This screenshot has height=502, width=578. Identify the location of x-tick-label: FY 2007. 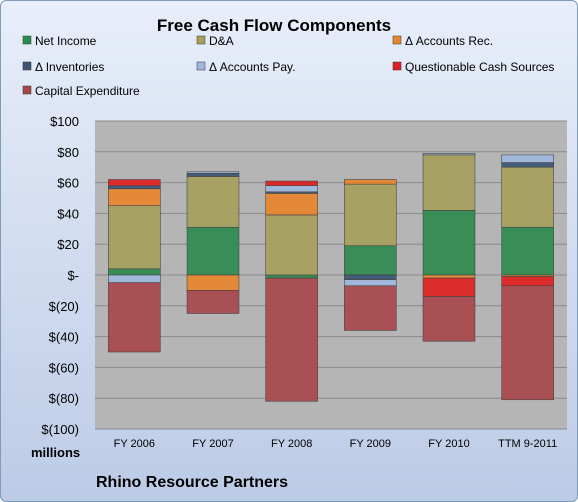
(212, 444).